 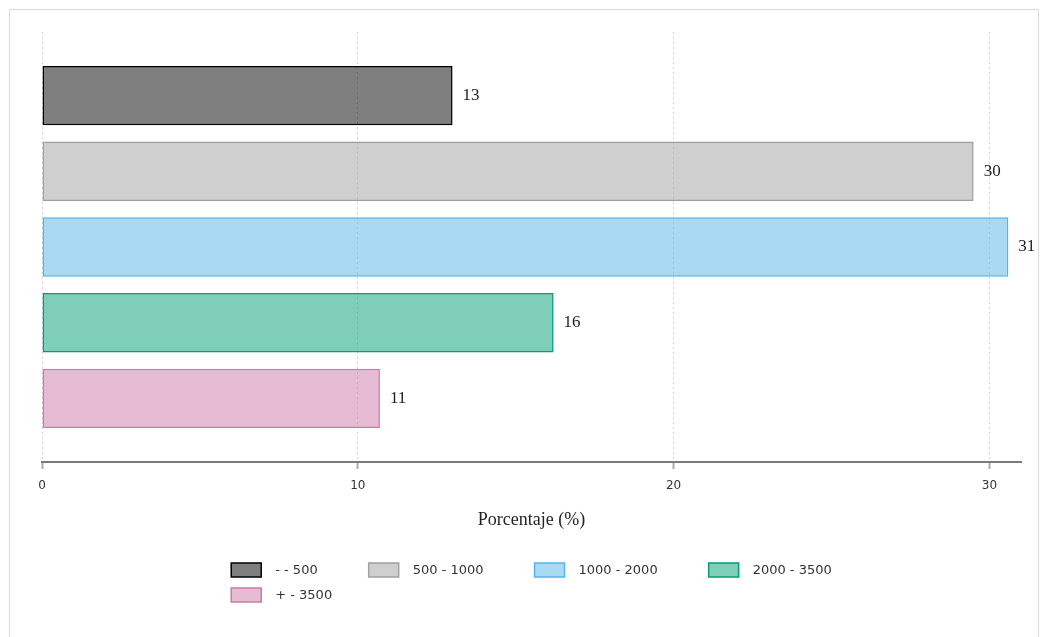 I want to click on data-label: 11, so click(x=398, y=397).